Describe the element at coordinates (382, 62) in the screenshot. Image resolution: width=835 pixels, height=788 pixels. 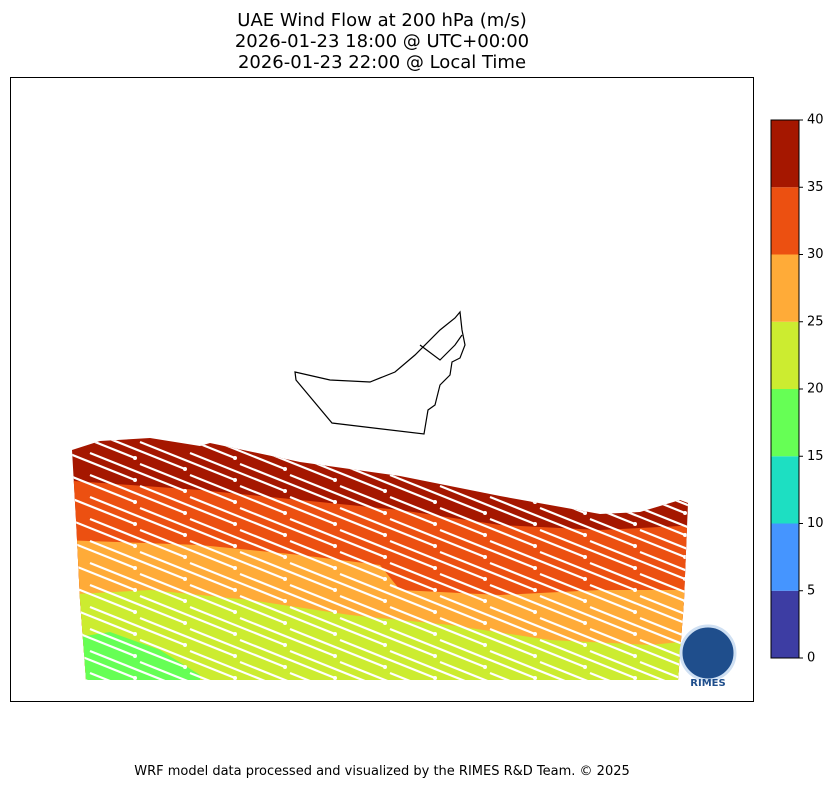
I see `title-line: 2026-01-23 22:00 @ Local Time` at that location.